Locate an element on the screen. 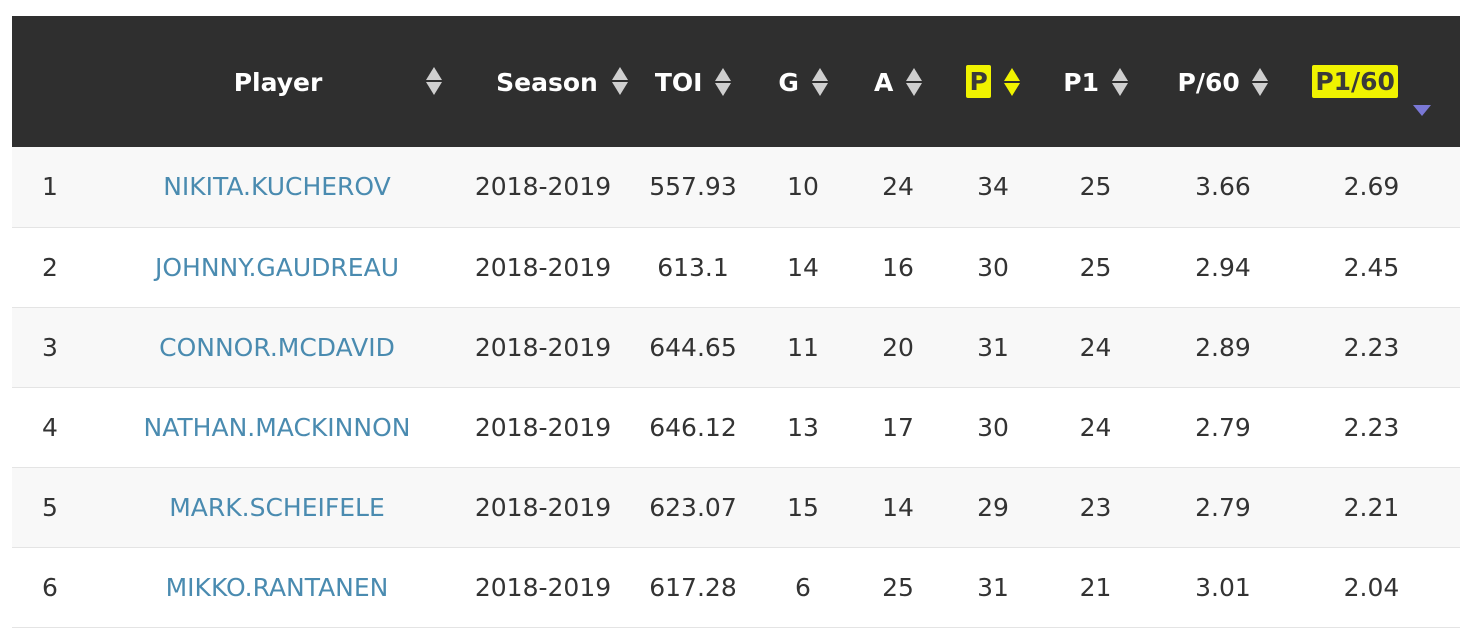 Image resolution: width=1460 pixels, height=628 pixels. g-column-header: G is located at coordinates (803, 81).